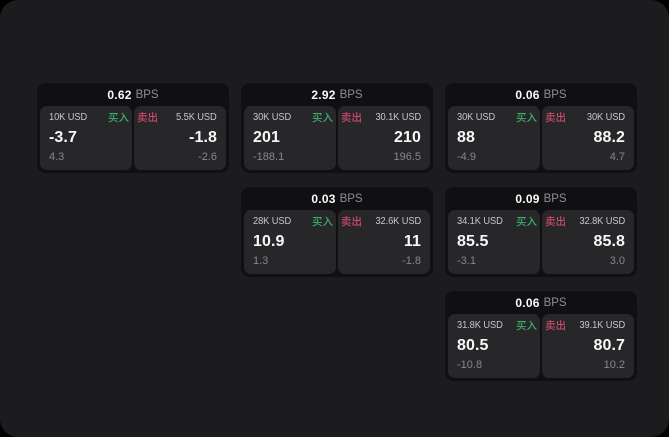  Describe the element at coordinates (398, 117) in the screenshot. I see `sell-size-label: 30.1K USD` at that location.